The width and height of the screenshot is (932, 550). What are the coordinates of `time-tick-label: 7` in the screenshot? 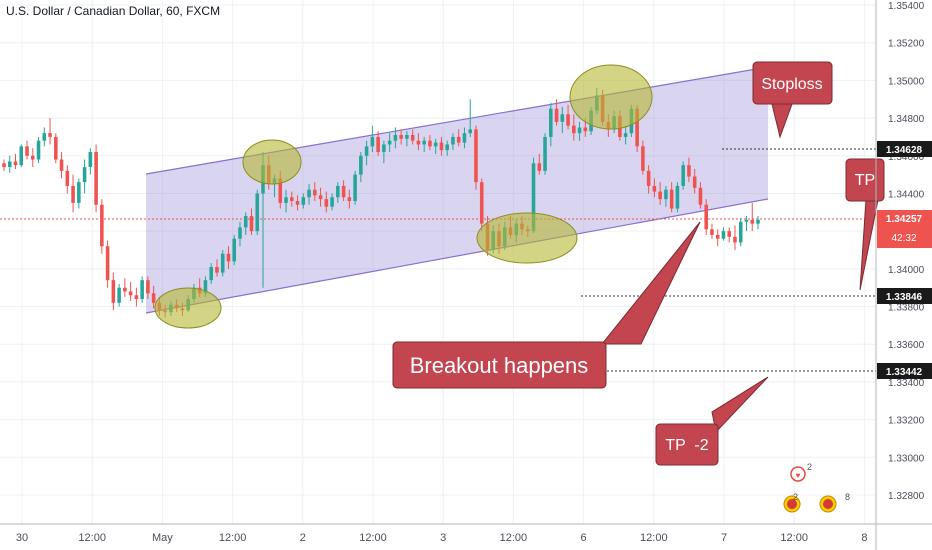 It's located at (724, 538).